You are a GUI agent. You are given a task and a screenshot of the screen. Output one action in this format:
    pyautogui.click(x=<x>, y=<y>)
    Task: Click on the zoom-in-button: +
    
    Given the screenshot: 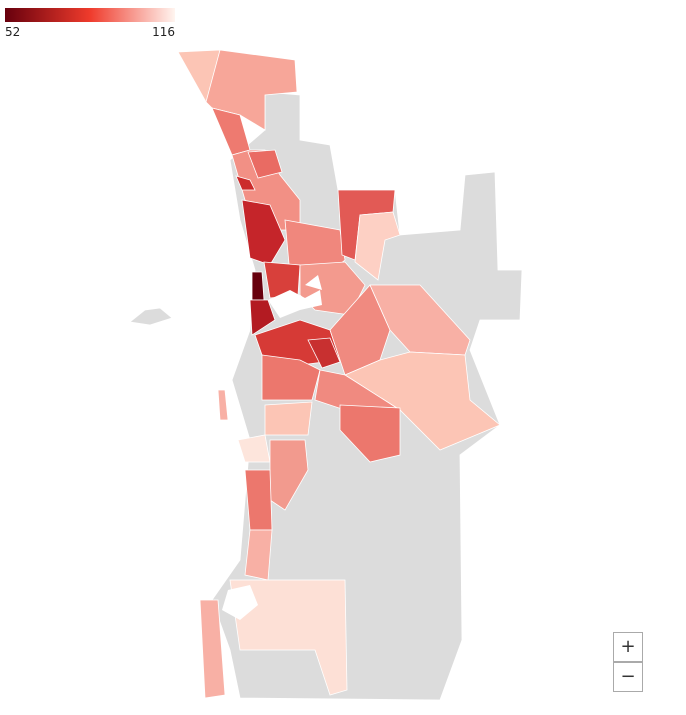 What is the action you would take?
    pyautogui.click(x=628, y=647)
    